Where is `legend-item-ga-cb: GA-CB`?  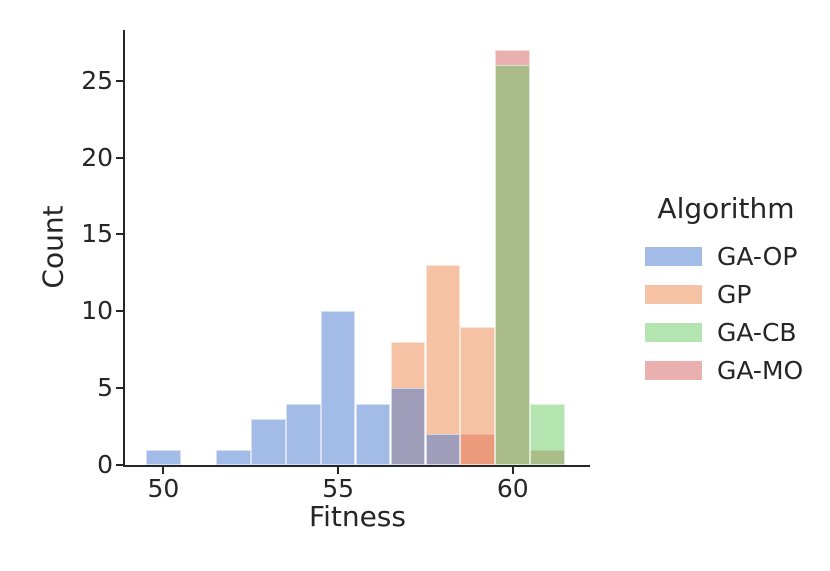
legend-item-ga-cb: GA-CB is located at coordinates (726, 332).